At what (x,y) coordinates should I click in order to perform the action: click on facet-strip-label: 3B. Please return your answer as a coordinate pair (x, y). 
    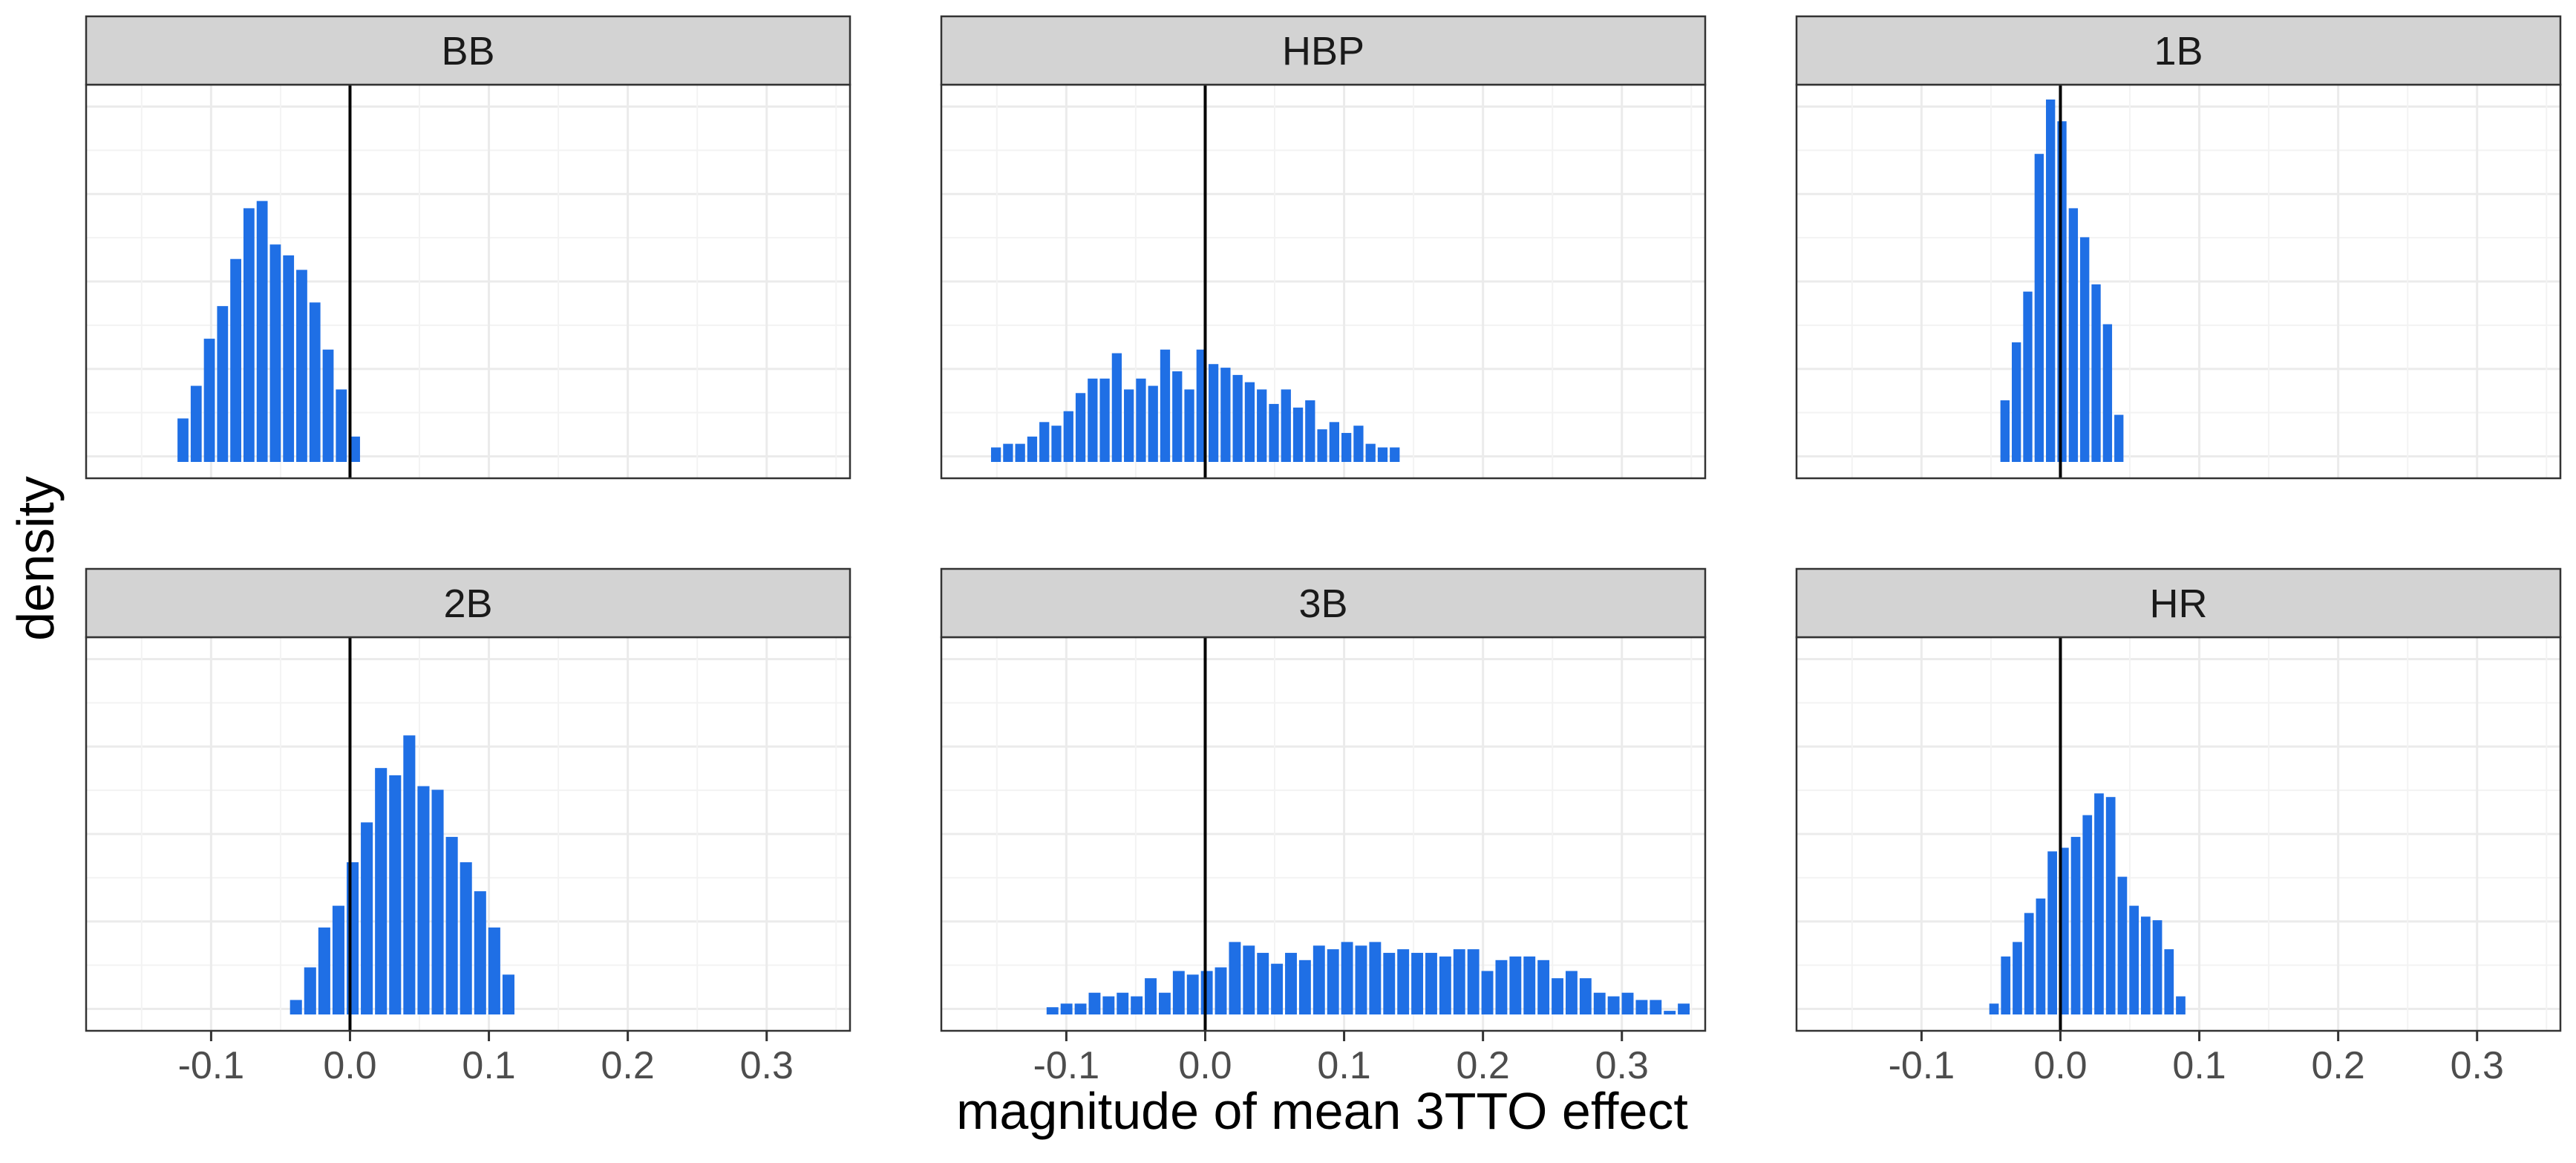
    Looking at the image, I should click on (1322, 604).